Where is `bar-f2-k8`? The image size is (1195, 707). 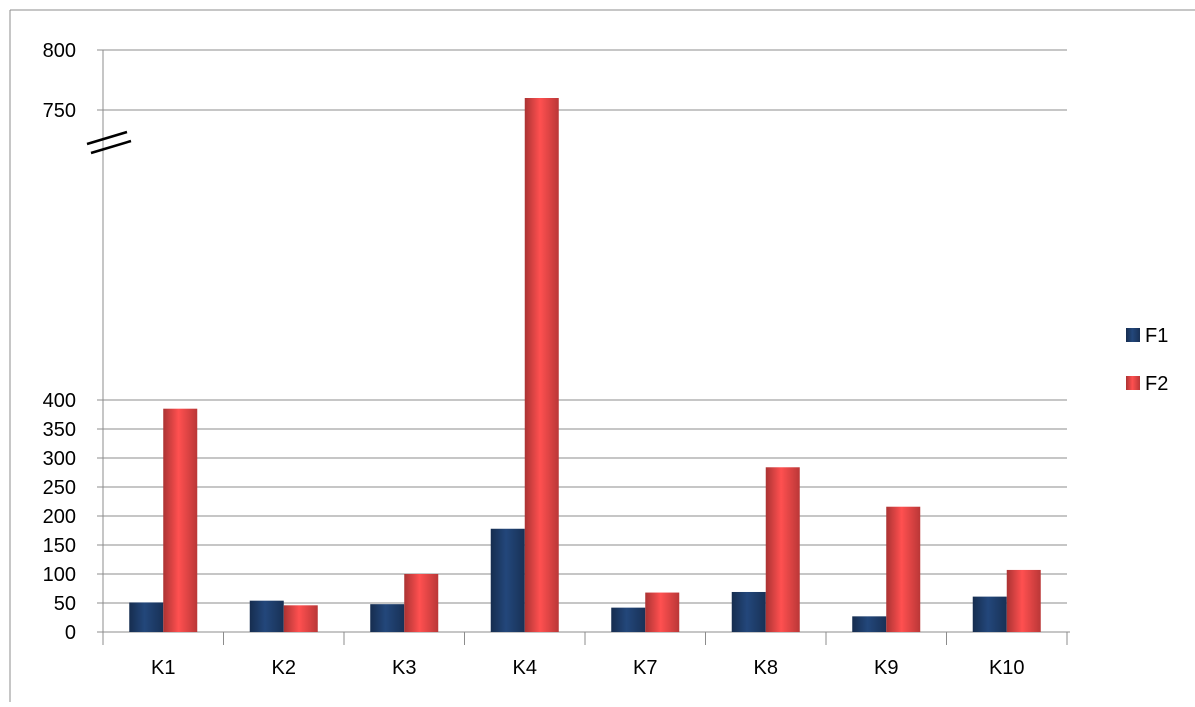 bar-f2-k8 is located at coordinates (782, 549).